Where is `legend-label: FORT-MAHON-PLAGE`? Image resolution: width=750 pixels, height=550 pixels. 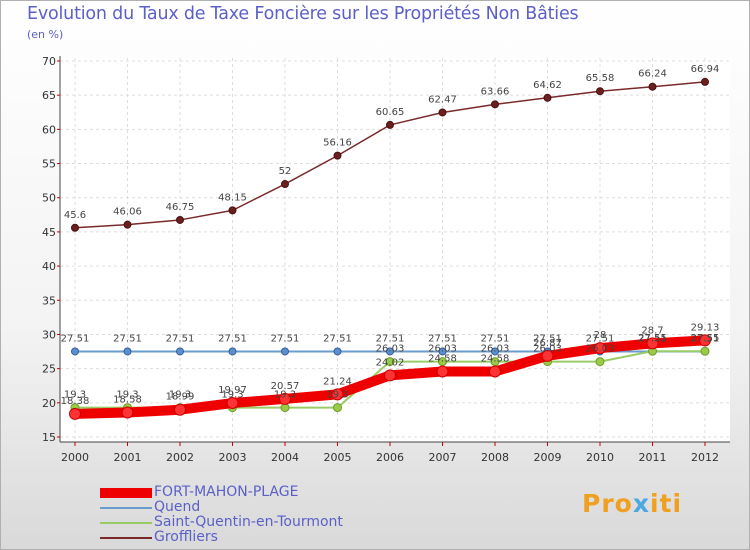 legend-label: FORT-MAHON-PLAGE is located at coordinates (226, 492).